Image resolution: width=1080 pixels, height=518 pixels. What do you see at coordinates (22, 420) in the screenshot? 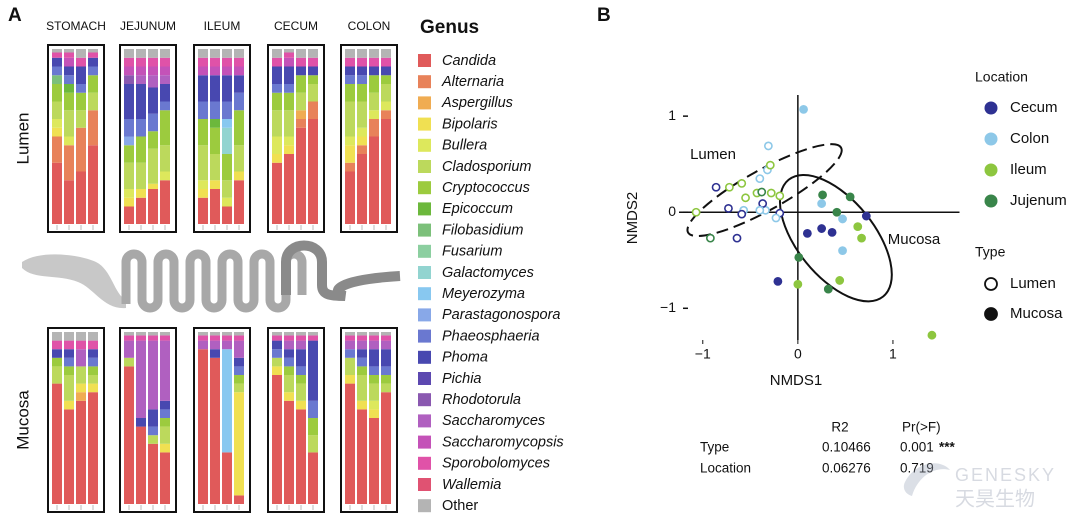
I see `row-label: Mucosa` at bounding box center [22, 420].